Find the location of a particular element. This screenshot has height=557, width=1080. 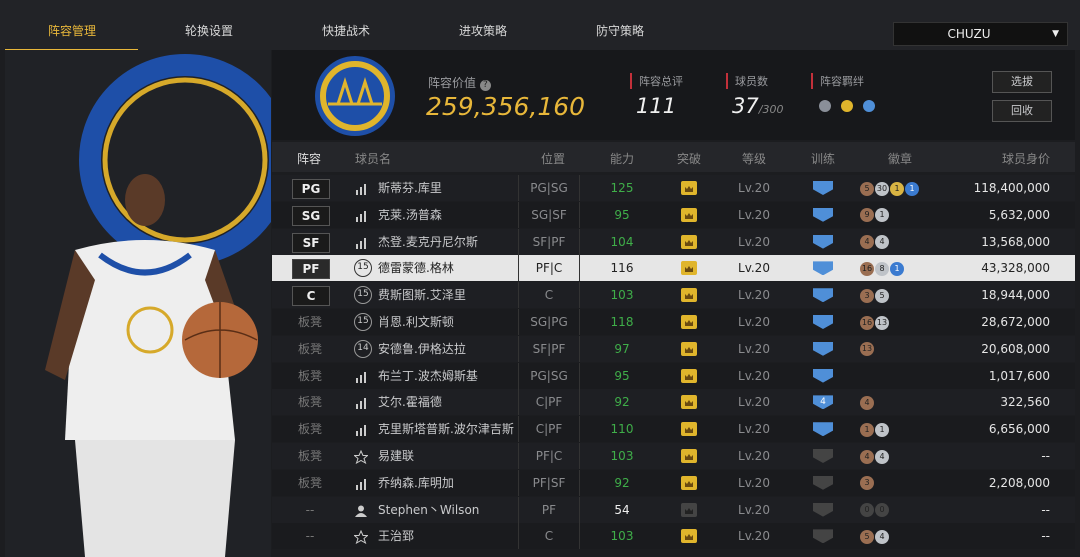

tab: 轮换设置 is located at coordinates (208, 31).